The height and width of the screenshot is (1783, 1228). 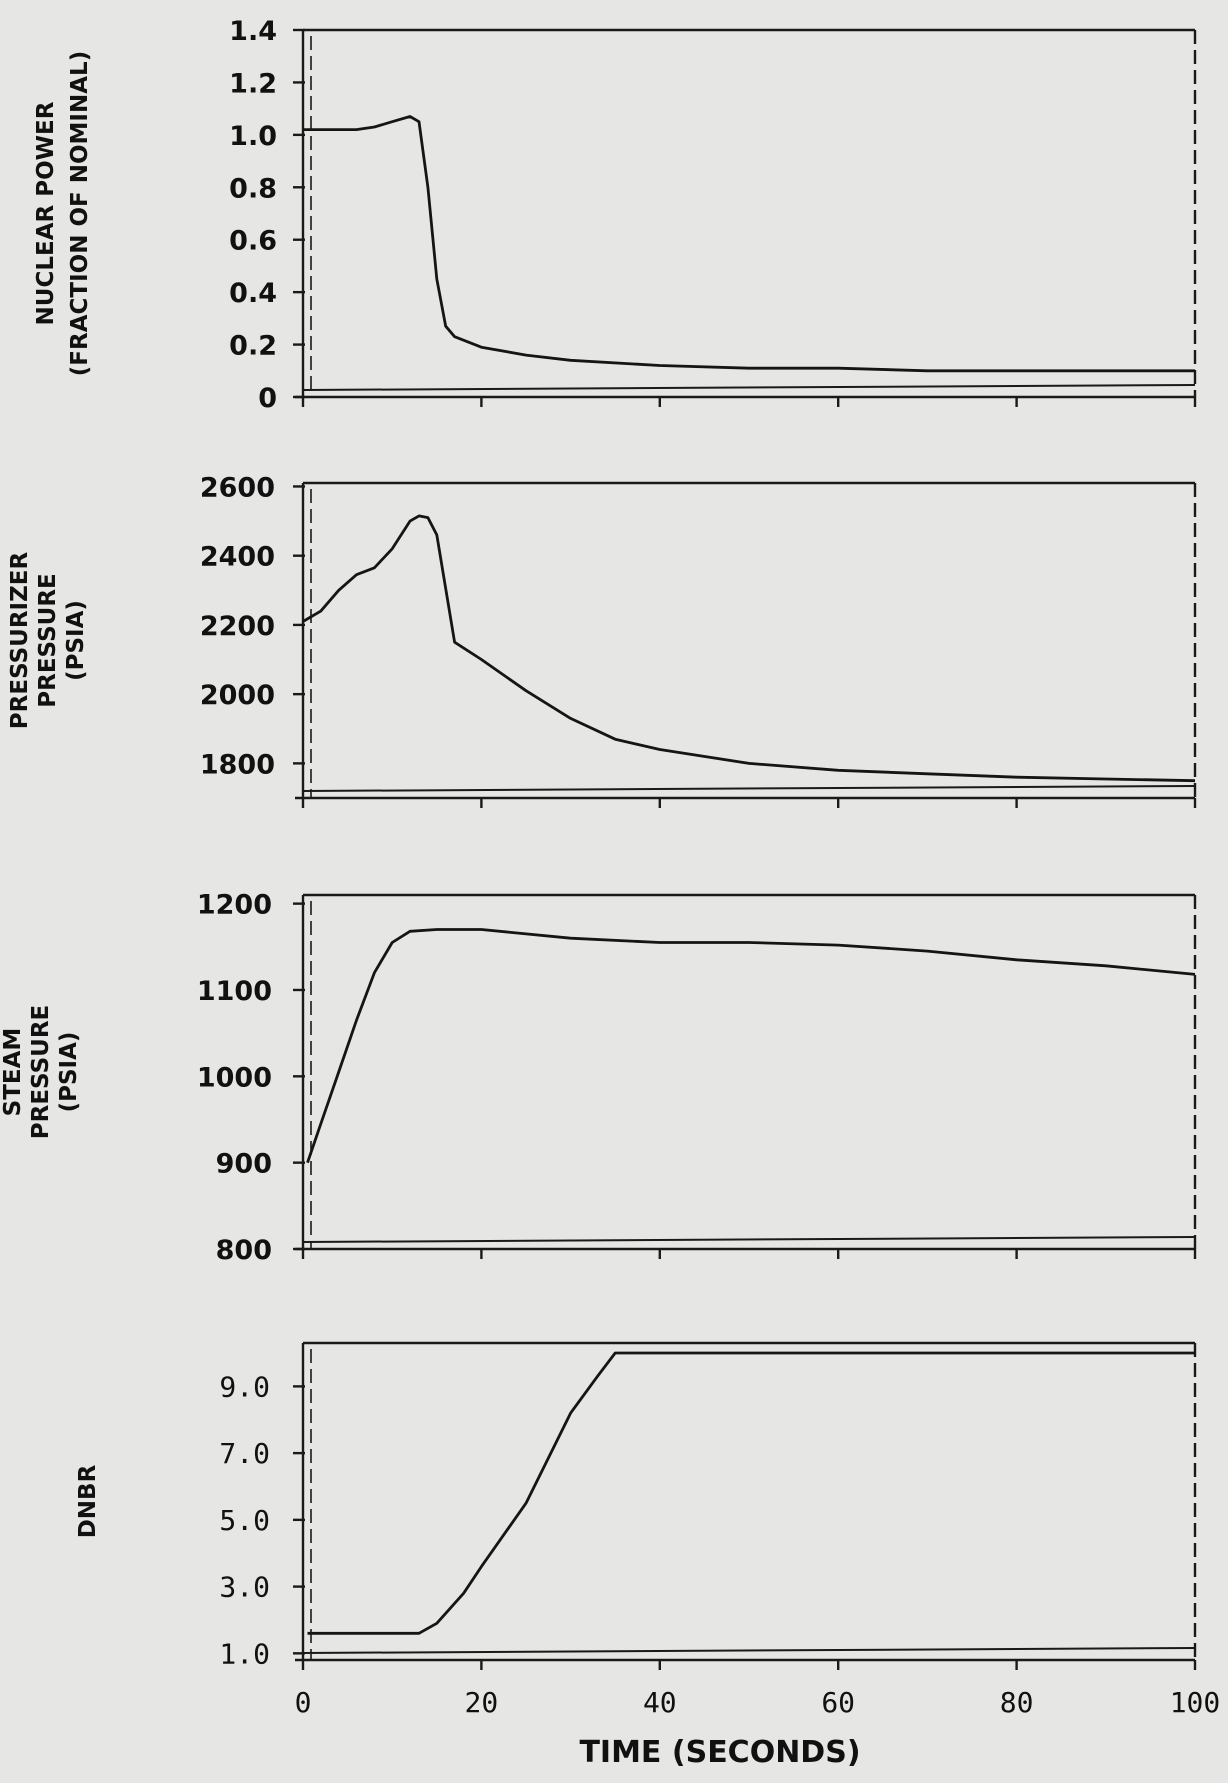 I want to click on y-tick-label: 0.2, so click(x=253, y=346).